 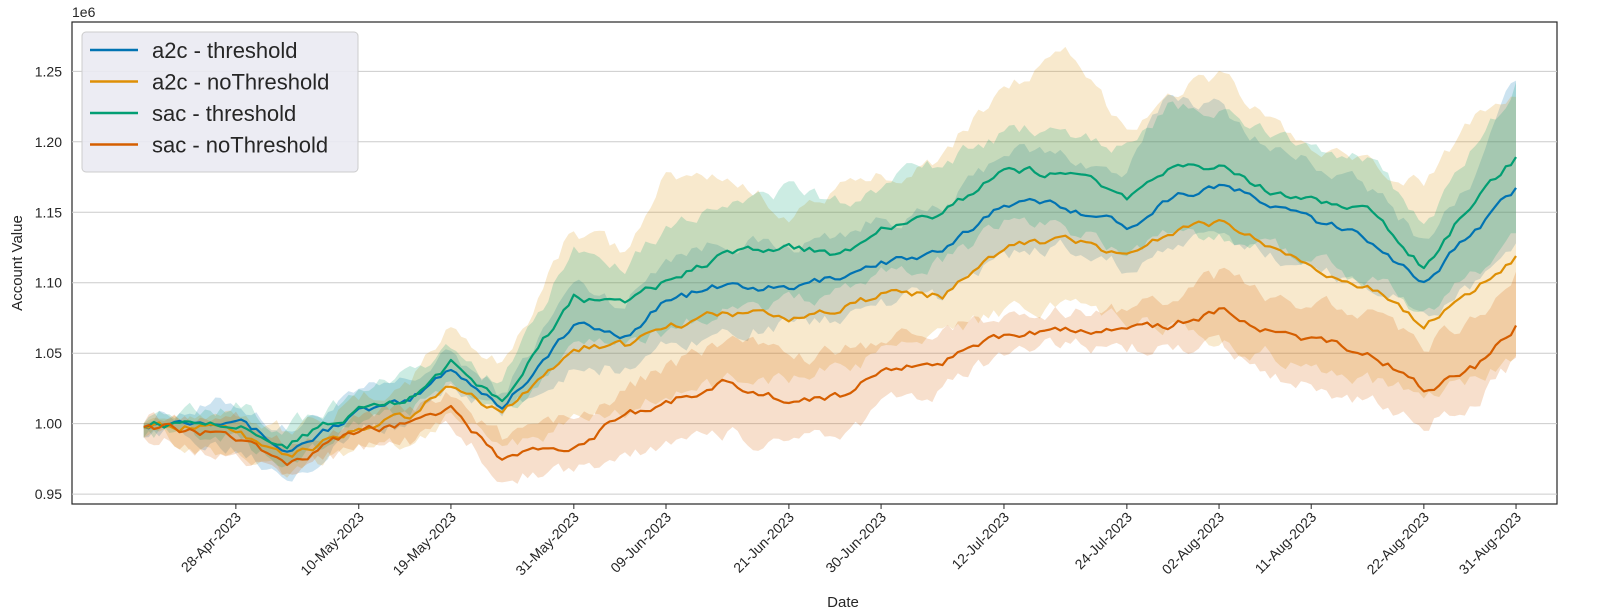 What do you see at coordinates (980, 541) in the screenshot?
I see `x-tick-label: 12-Jul-2023` at bounding box center [980, 541].